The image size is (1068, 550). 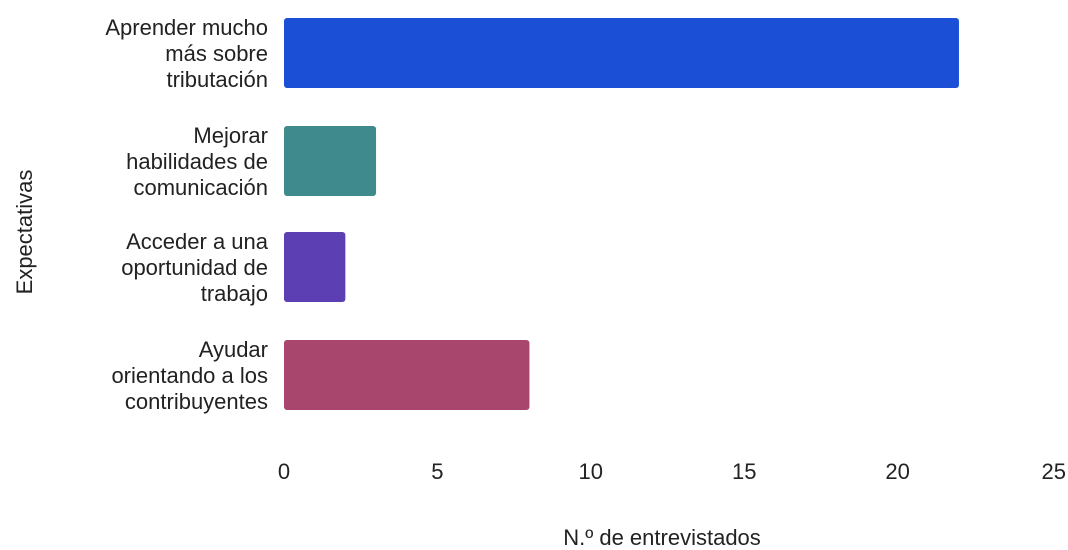 I want to click on category-label-2-line-0: Acceder a una, so click(x=197, y=241).